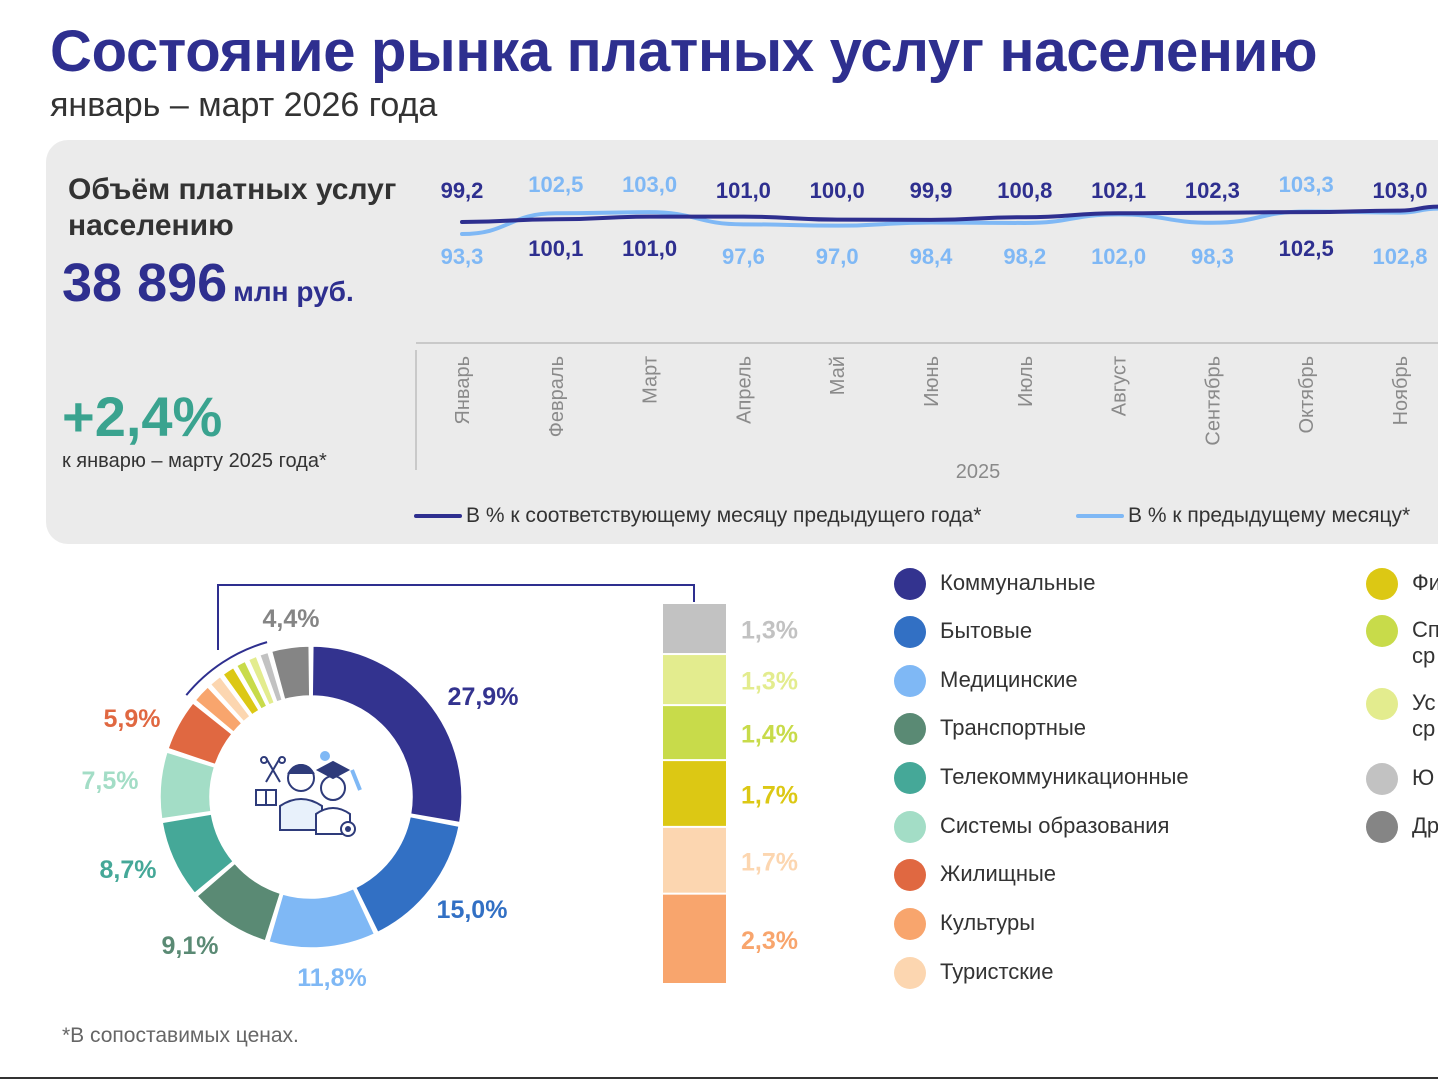 This screenshot has width=1438, height=1079. What do you see at coordinates (1425, 582) in the screenshot?
I see `legend-label: Фи` at bounding box center [1425, 582].